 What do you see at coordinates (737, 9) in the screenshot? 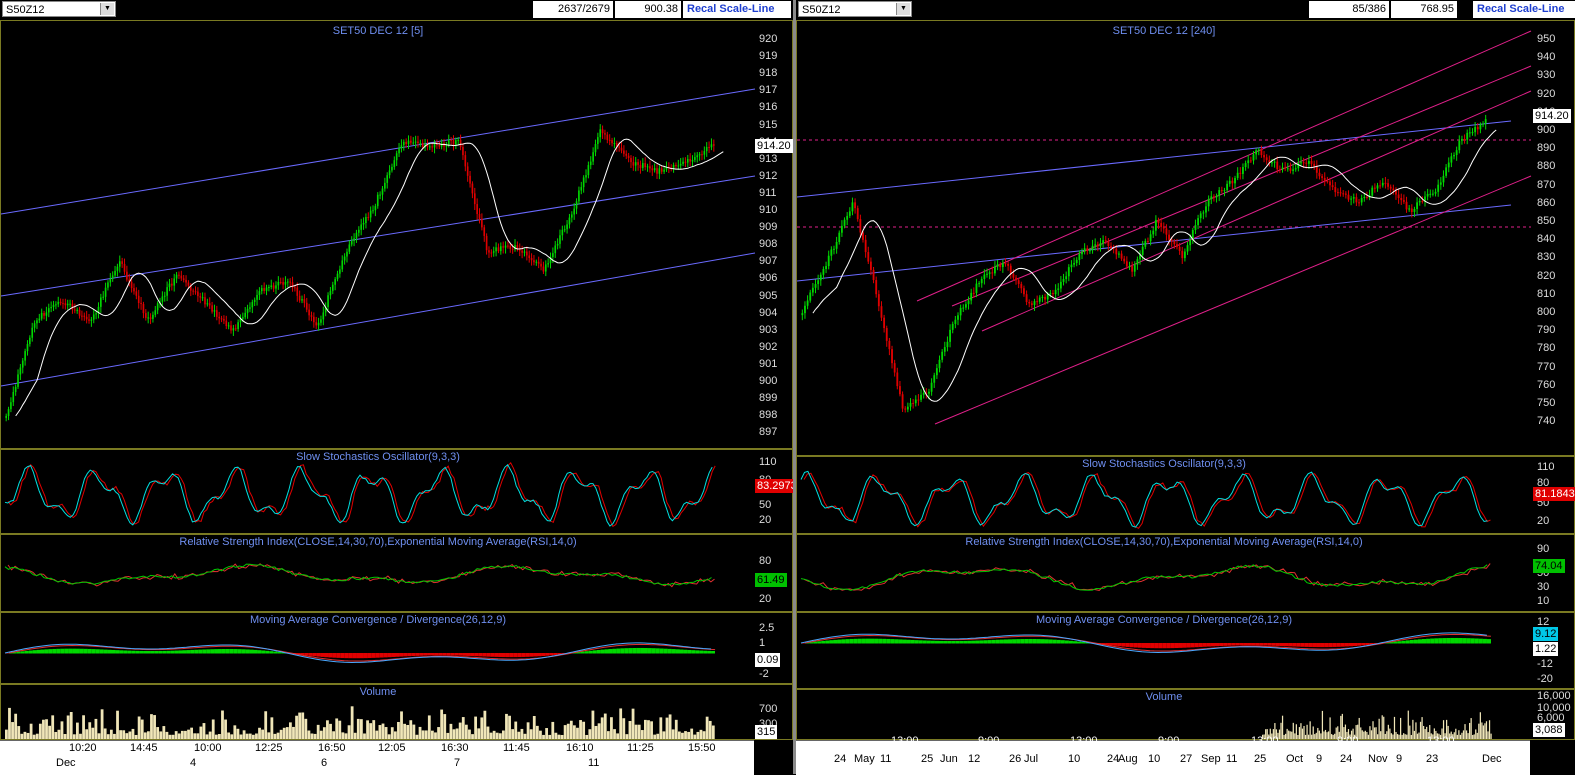
I see `left-recal-scale-button: Recal Scale-Line` at bounding box center [737, 9].